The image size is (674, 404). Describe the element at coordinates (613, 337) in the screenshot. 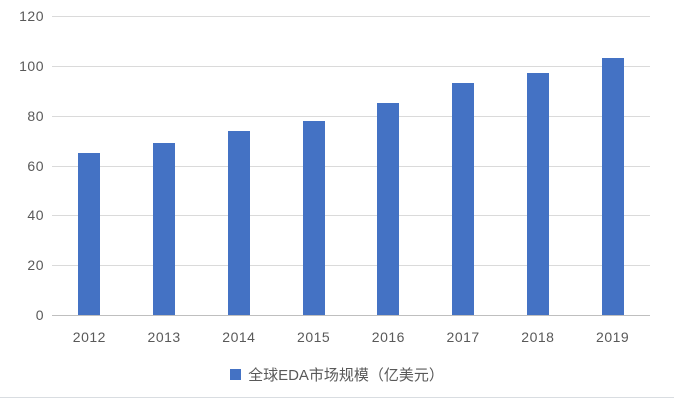

I see `x-axis-tick-label: 2019` at that location.